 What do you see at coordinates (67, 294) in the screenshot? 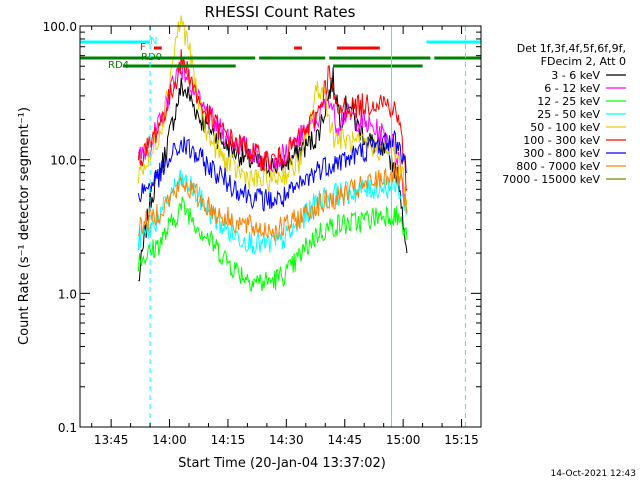
I see `y-tick-label-1: 1.0` at bounding box center [67, 294].